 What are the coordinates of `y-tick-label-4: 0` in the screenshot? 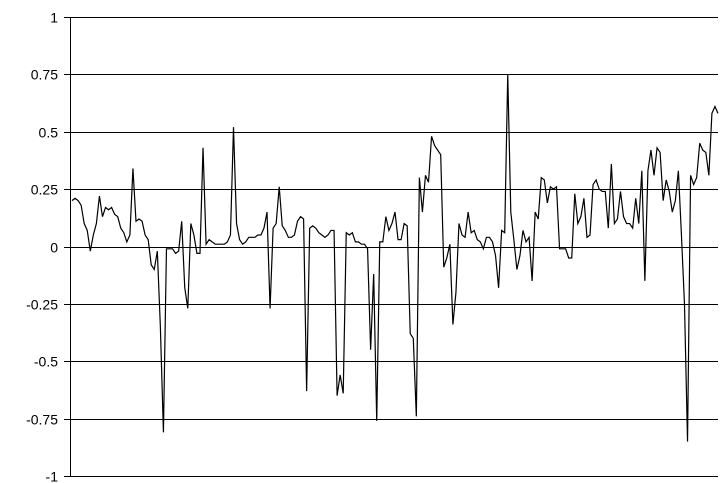 It's located at (54, 248).